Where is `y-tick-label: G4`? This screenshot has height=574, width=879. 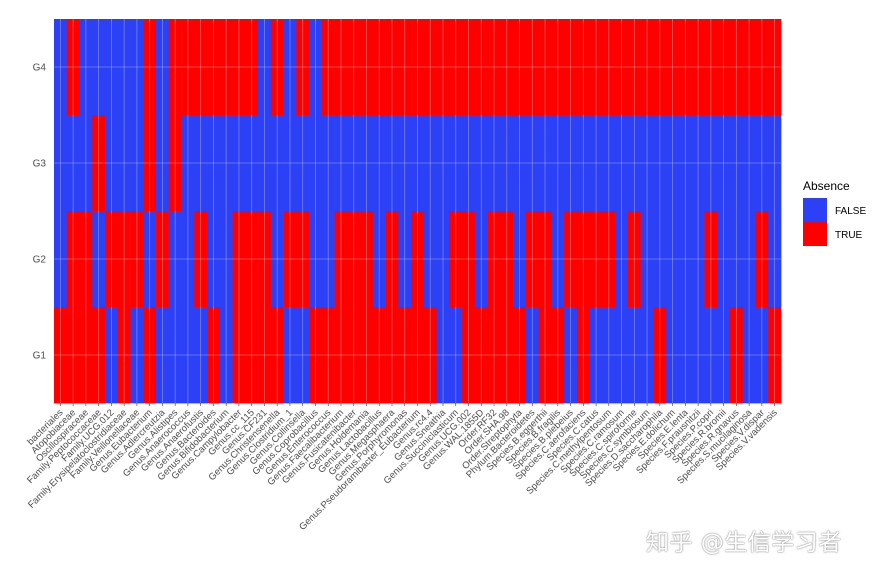
y-tick-label: G4 is located at coordinates (40, 68).